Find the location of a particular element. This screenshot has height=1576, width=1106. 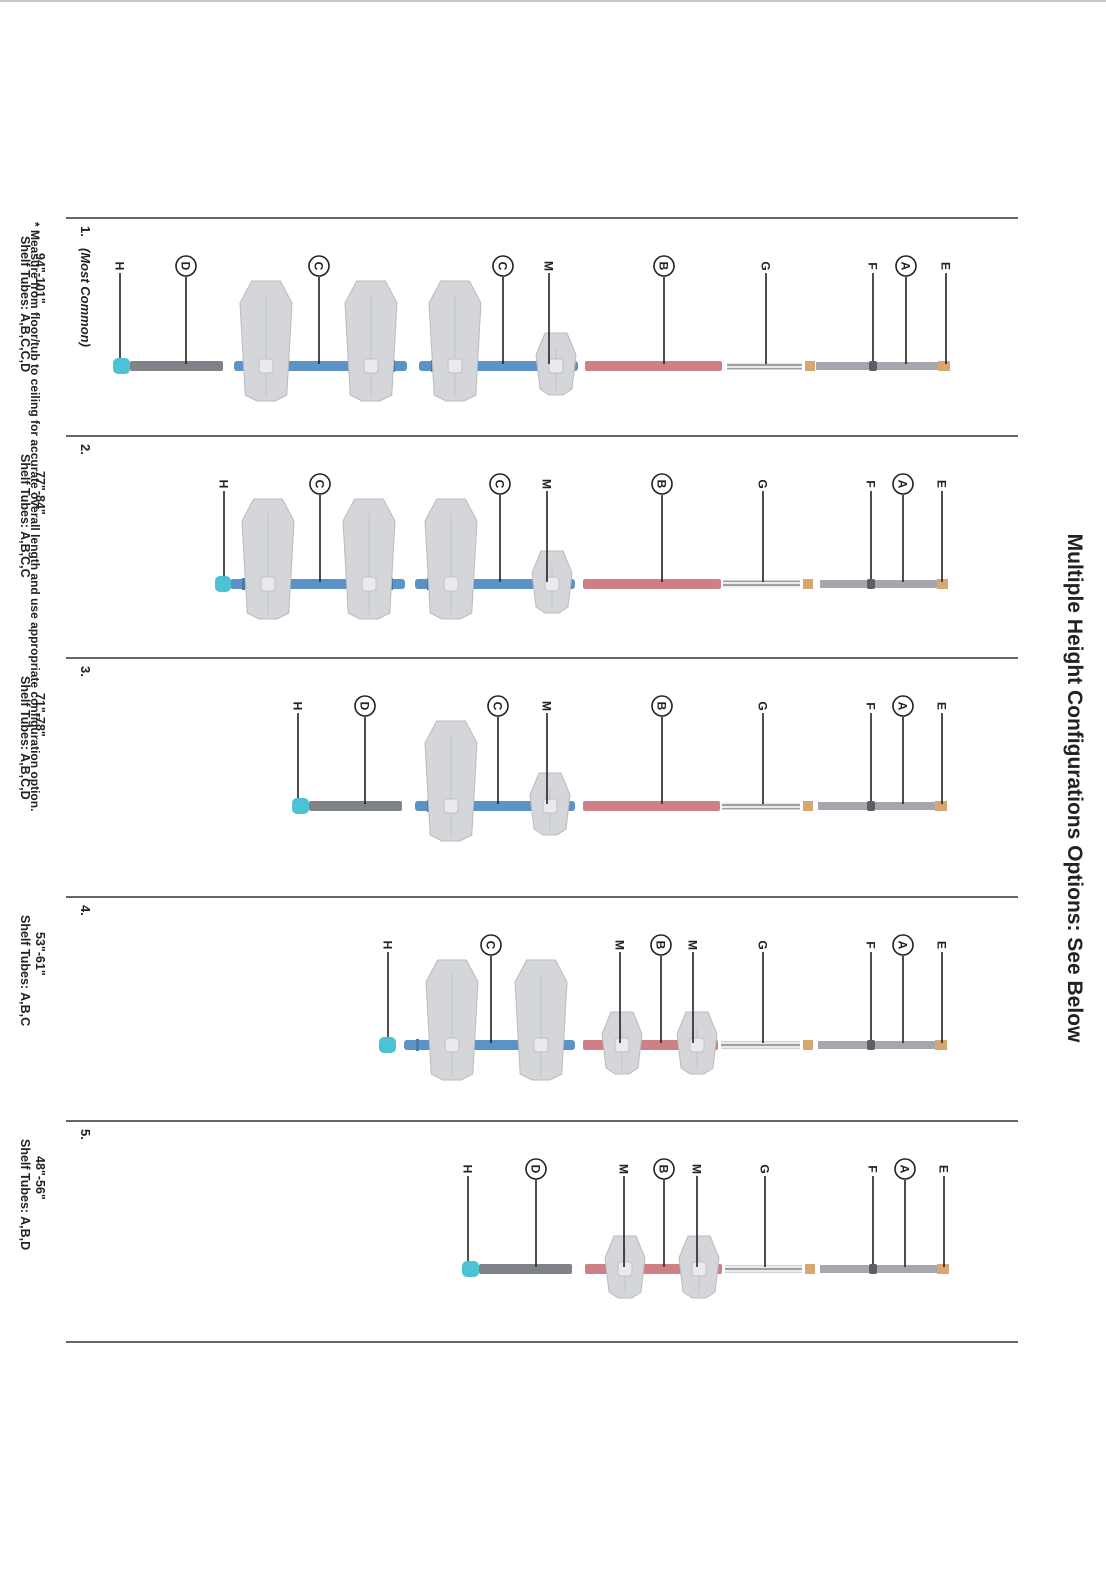

height-range: 94"-101" is located at coordinates (40, 278).